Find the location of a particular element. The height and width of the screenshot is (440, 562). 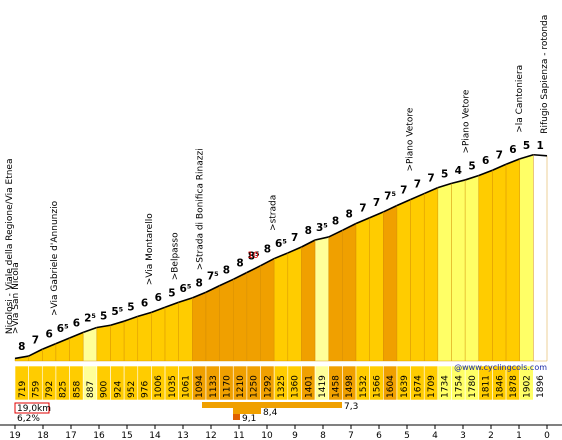

legend-distance: 19,0km is located at coordinates (34, 409).